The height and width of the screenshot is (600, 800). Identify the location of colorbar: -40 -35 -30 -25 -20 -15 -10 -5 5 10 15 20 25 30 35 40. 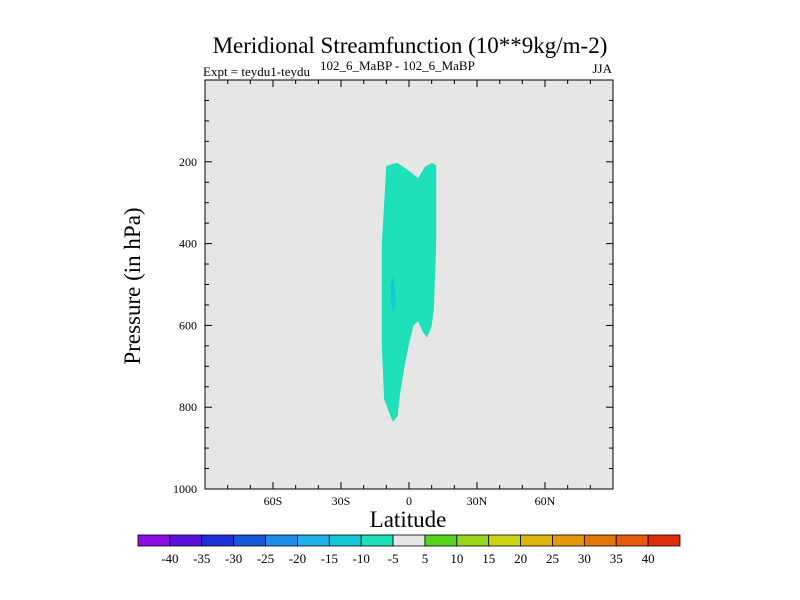
(409, 550).